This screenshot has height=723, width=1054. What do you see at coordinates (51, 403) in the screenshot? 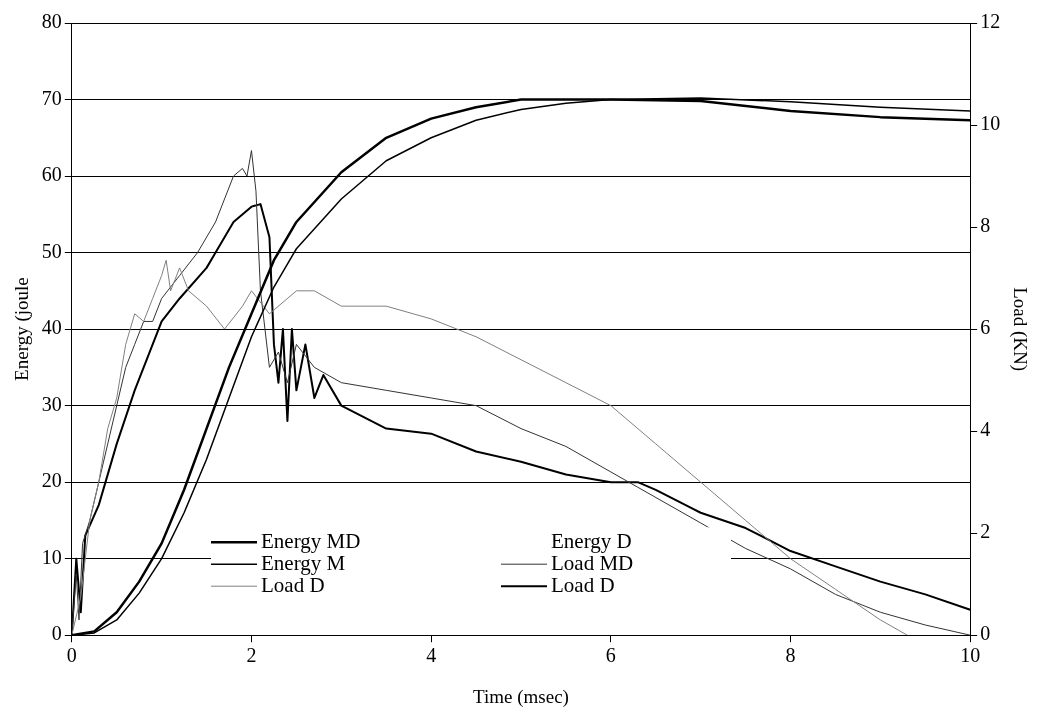
I see `y-tick-label: 30` at bounding box center [51, 403].